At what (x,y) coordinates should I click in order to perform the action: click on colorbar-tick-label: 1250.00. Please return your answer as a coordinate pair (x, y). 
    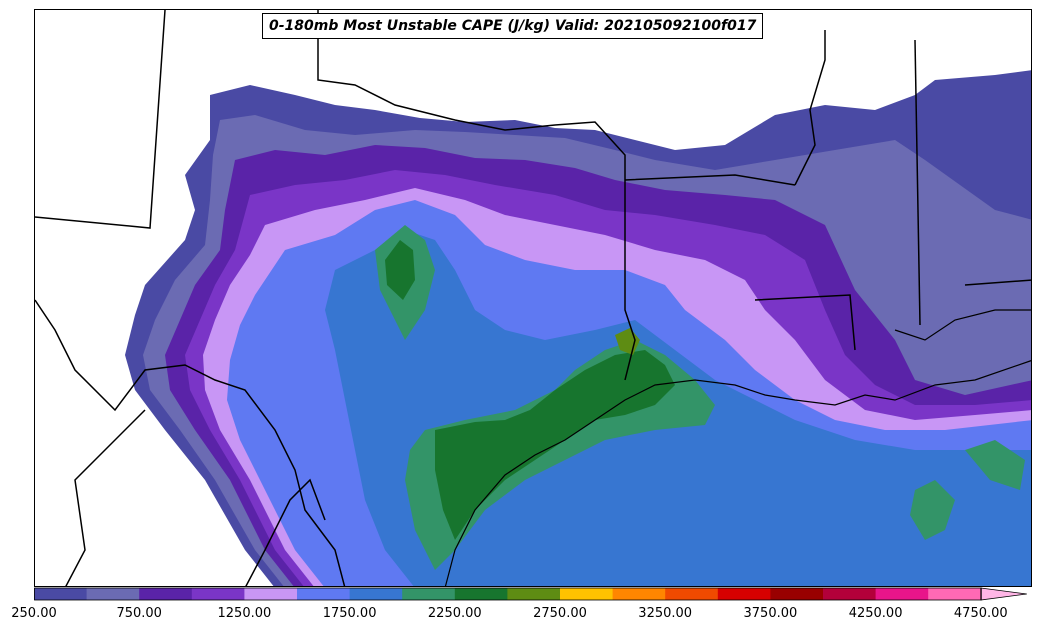
    Looking at the image, I should click on (244, 613).